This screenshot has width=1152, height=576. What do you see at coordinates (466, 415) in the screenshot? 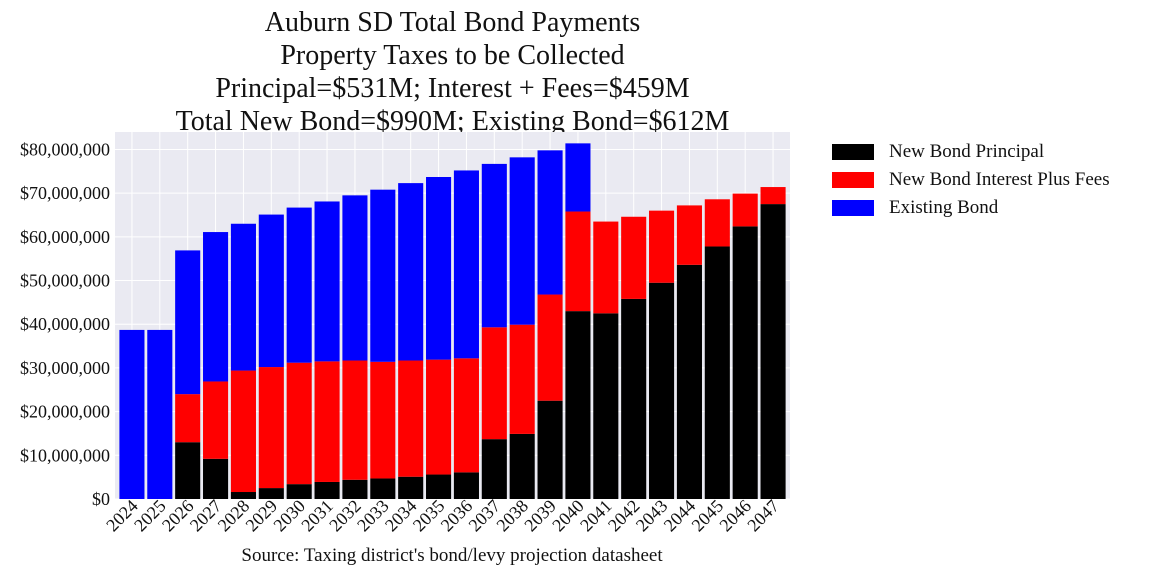
I see `bar-interest-2036` at bounding box center [466, 415].